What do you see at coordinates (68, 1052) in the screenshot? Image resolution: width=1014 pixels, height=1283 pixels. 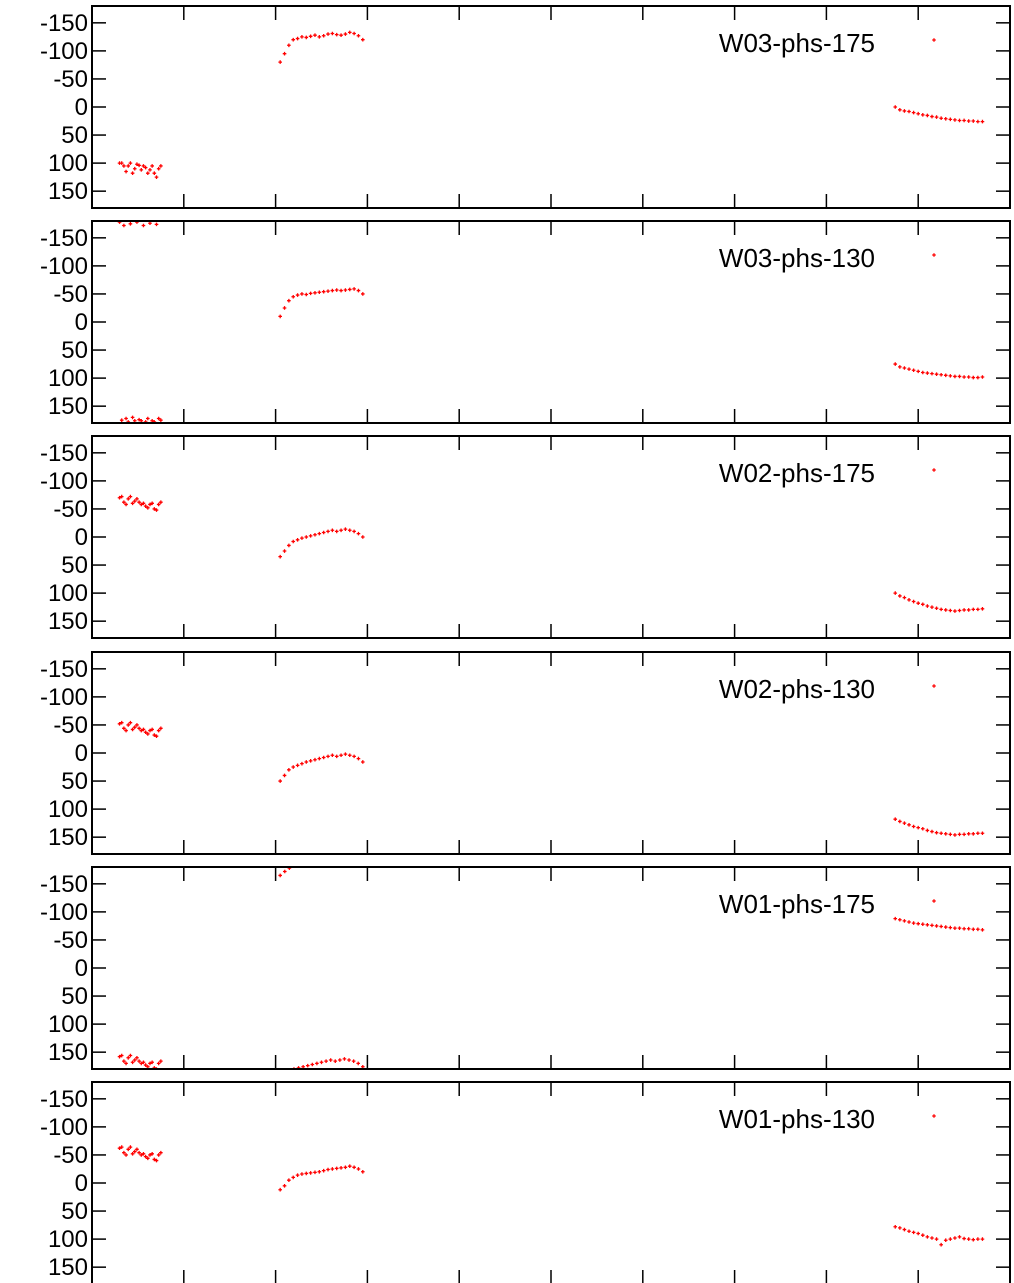 I see `y-tick-label: 150` at bounding box center [68, 1052].